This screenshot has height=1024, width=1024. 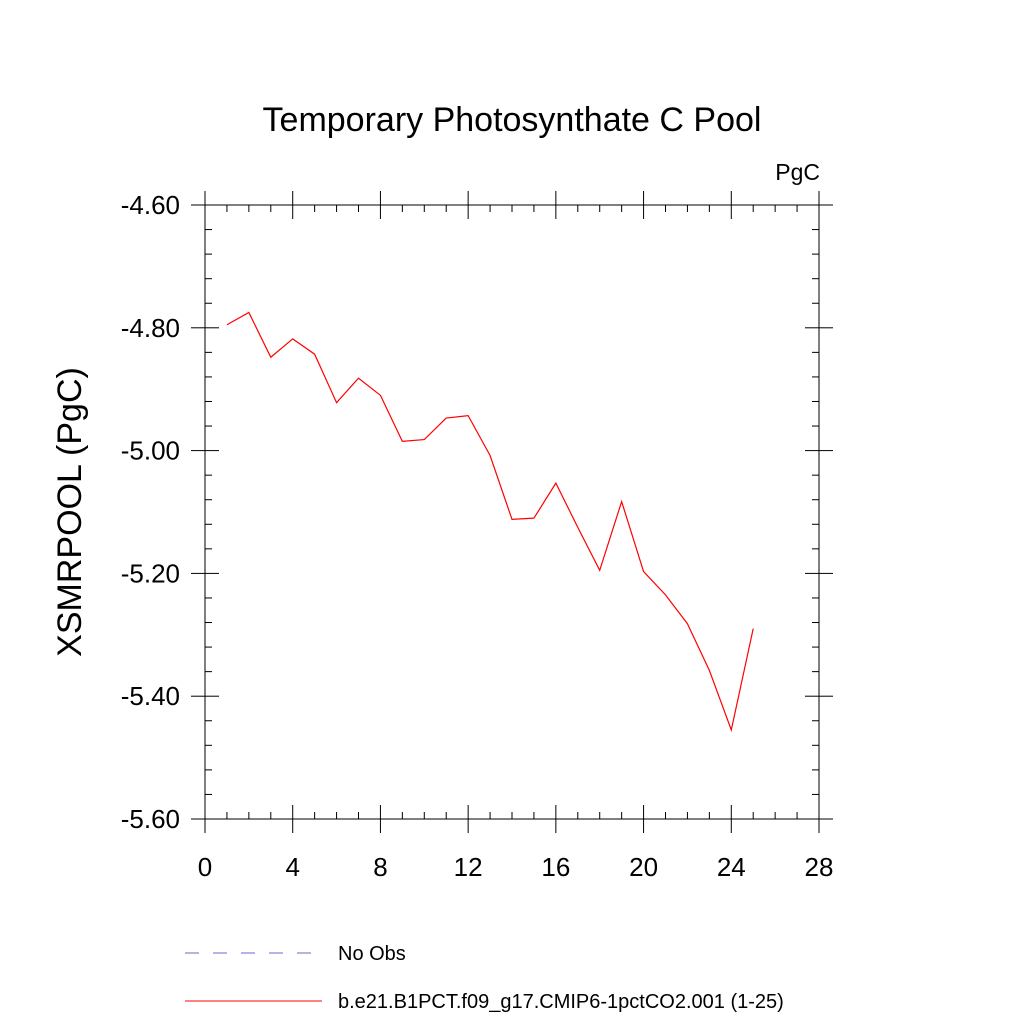 I want to click on x-tick-label: 24, so click(x=731, y=867).